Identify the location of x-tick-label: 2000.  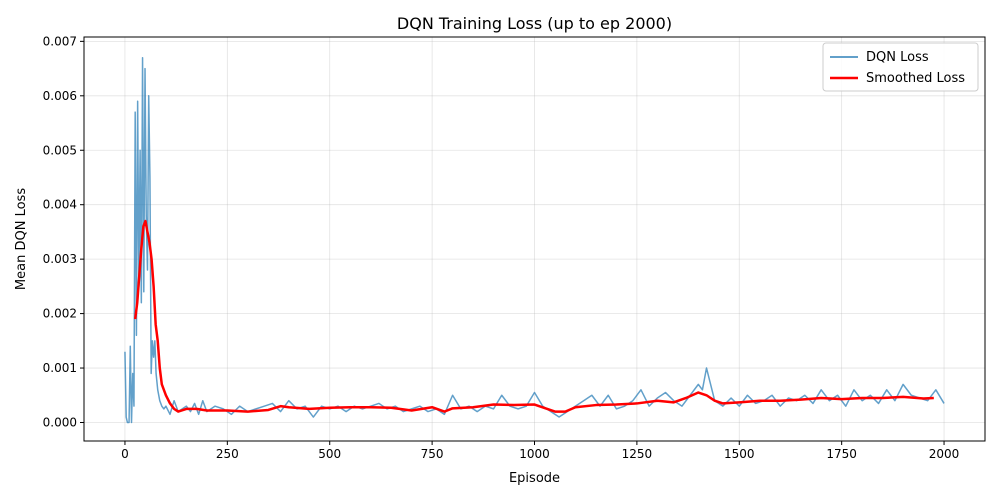
(944, 454).